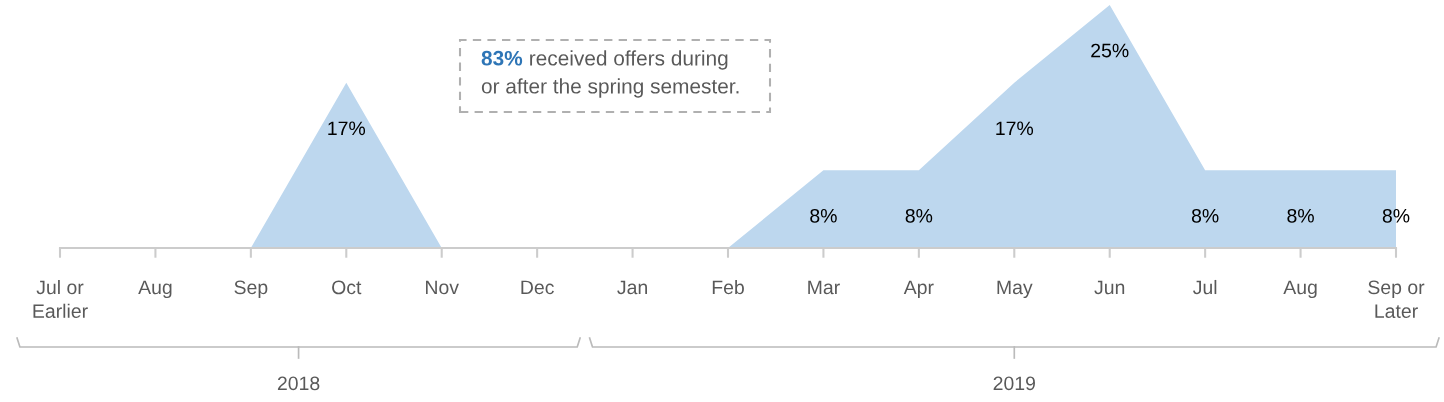  Describe the element at coordinates (298, 383) in the screenshot. I see `text: 2018` at that location.